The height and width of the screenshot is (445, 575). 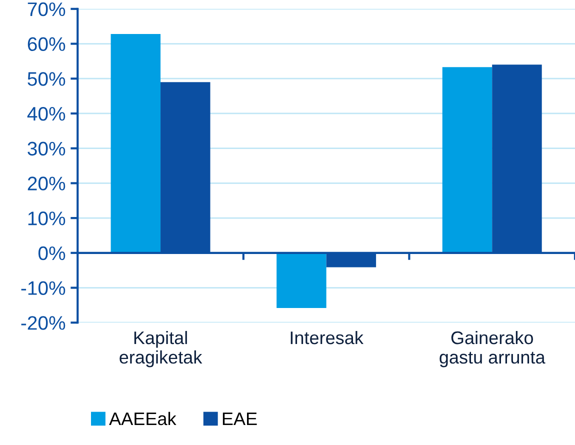 I want to click on y-tick-label: 20%, so click(x=47, y=183).